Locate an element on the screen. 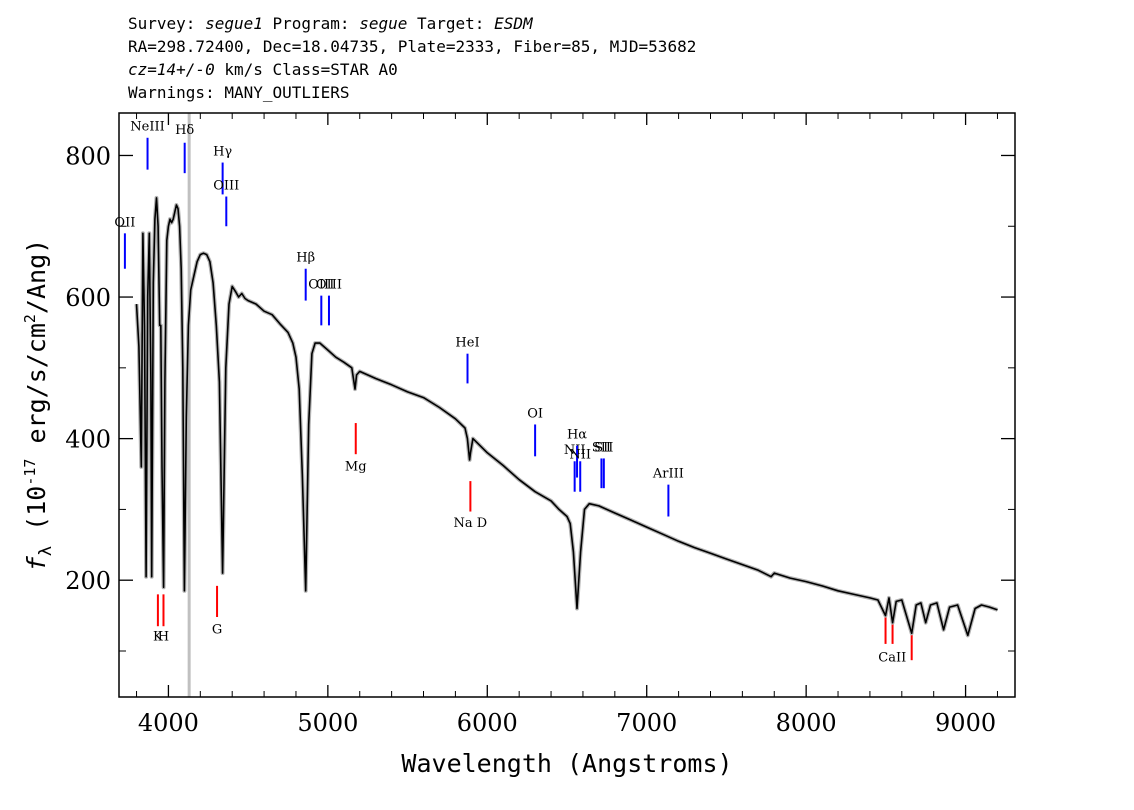 This screenshot has width=1134, height=810. target-value: ESDM is located at coordinates (513, 23).